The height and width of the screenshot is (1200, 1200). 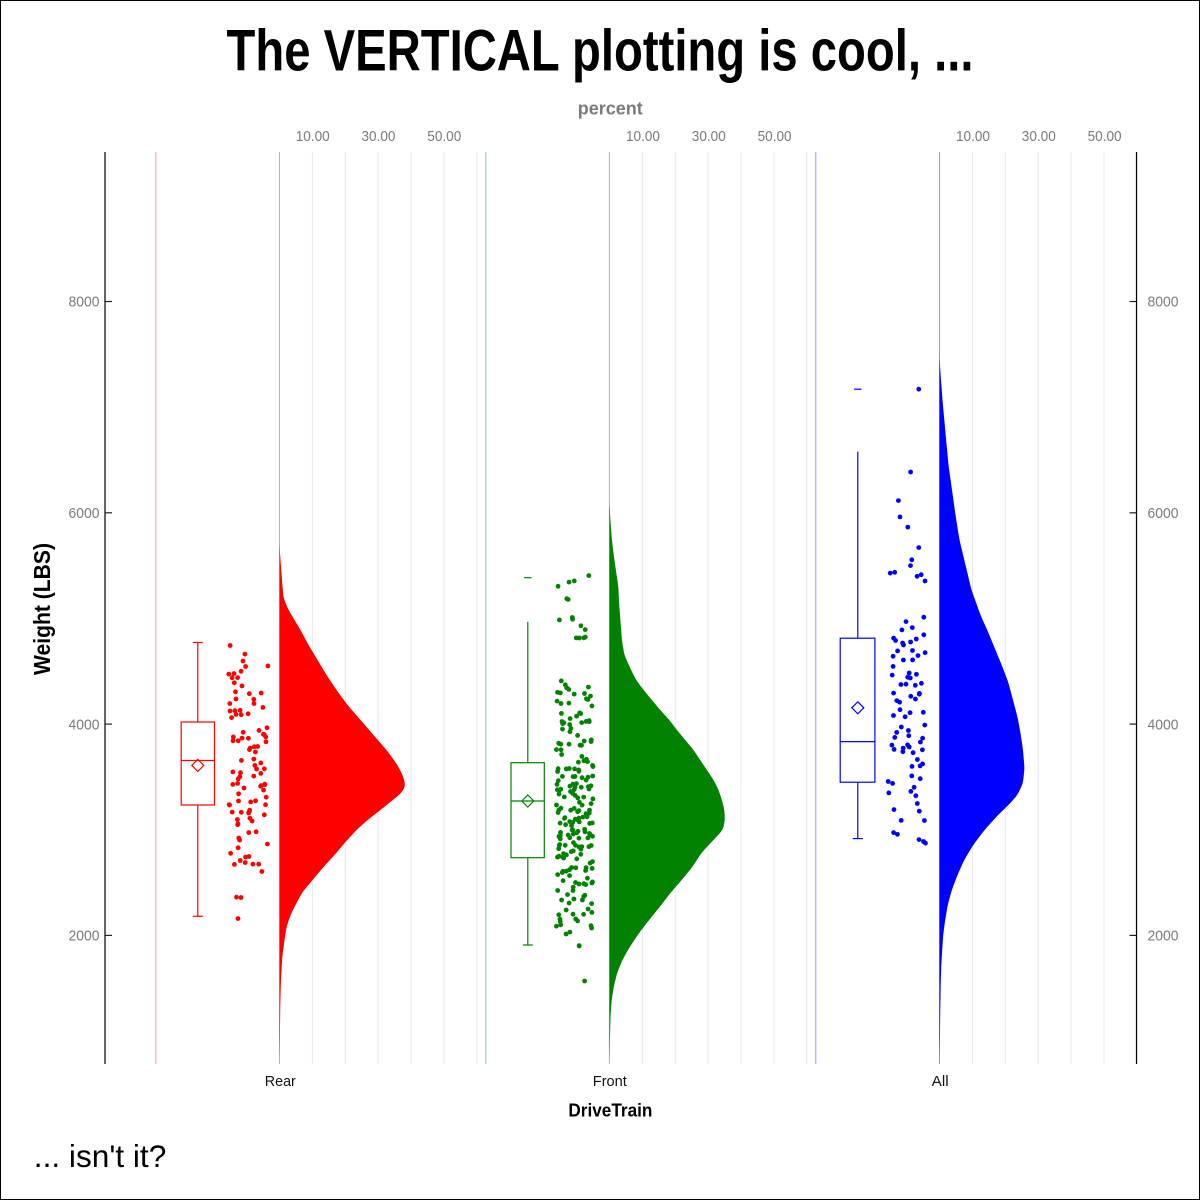 What do you see at coordinates (100, 1156) in the screenshot?
I see `svg-text: ... isn't it?` at bounding box center [100, 1156].